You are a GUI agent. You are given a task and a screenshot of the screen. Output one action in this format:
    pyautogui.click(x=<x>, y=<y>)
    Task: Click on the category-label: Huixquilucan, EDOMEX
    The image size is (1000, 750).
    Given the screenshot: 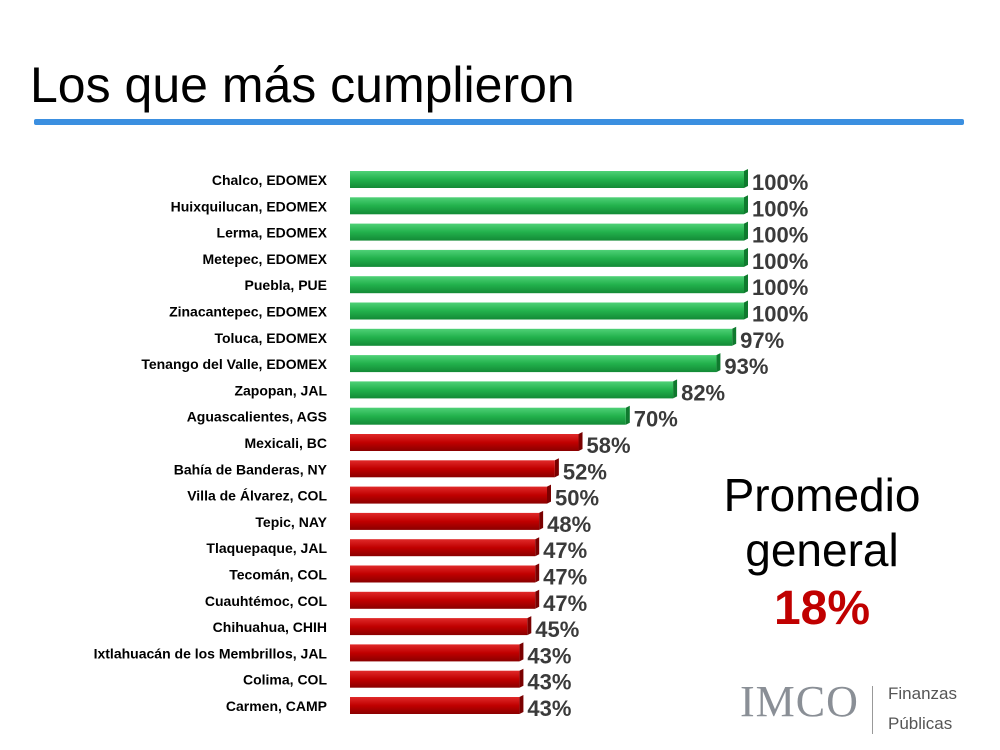 What is the action you would take?
    pyautogui.click(x=249, y=206)
    